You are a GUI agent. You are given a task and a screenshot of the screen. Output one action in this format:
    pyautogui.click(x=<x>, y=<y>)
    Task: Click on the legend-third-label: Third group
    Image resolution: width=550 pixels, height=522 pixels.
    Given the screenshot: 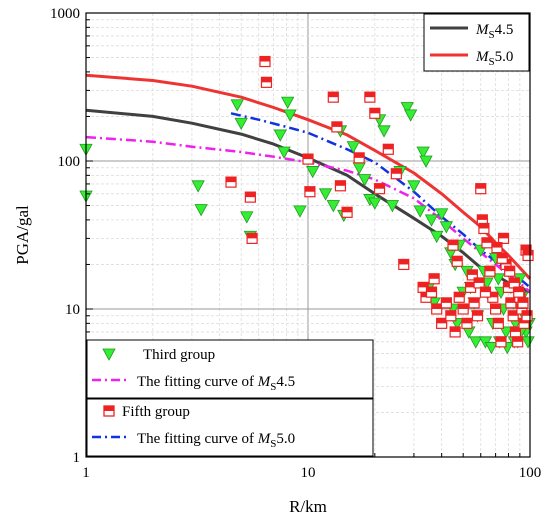 What is the action you would take?
    pyautogui.click(x=179, y=355)
    